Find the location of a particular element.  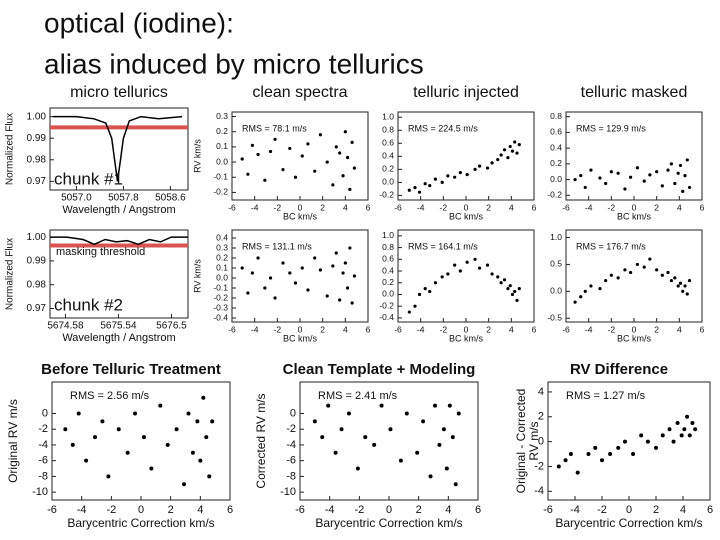

chart-title: RV Difference is located at coordinates (619, 369).